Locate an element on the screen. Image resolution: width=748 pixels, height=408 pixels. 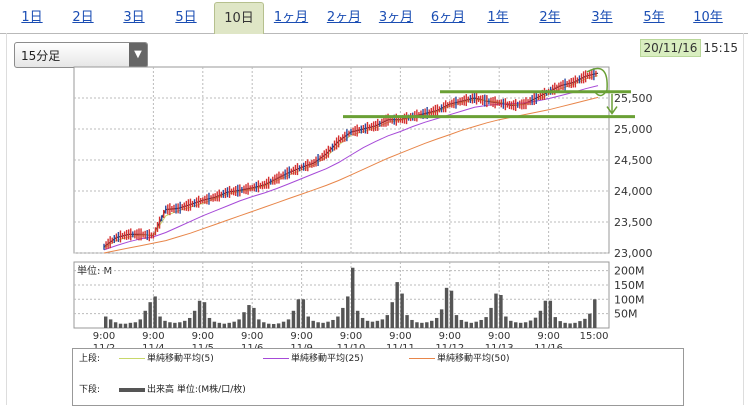
tab-2y: 2年 is located at coordinates (550, 17).